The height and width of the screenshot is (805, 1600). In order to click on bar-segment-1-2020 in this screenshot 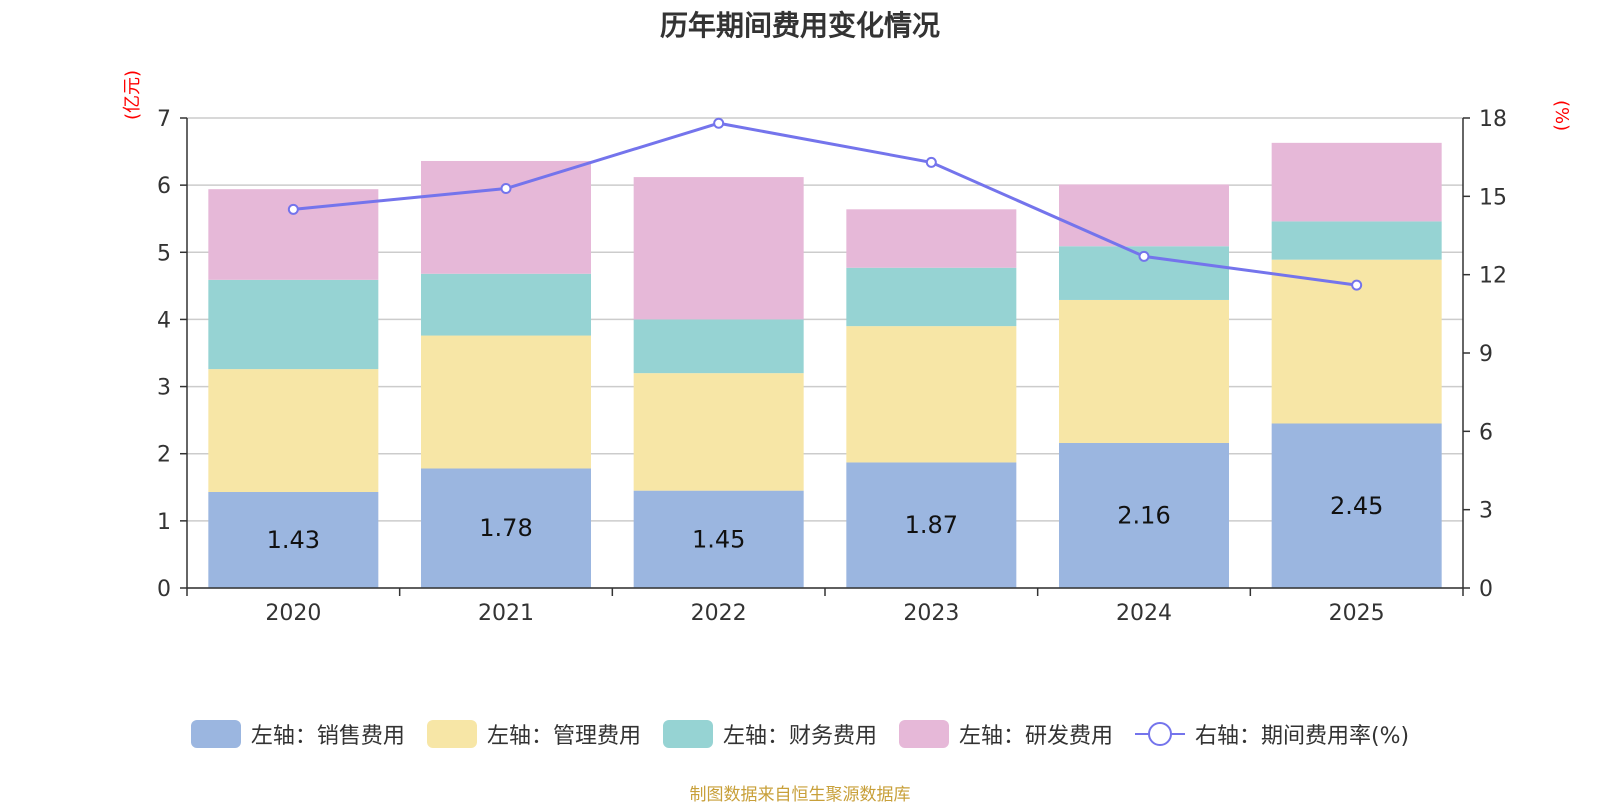, I will do `click(293, 430)`.